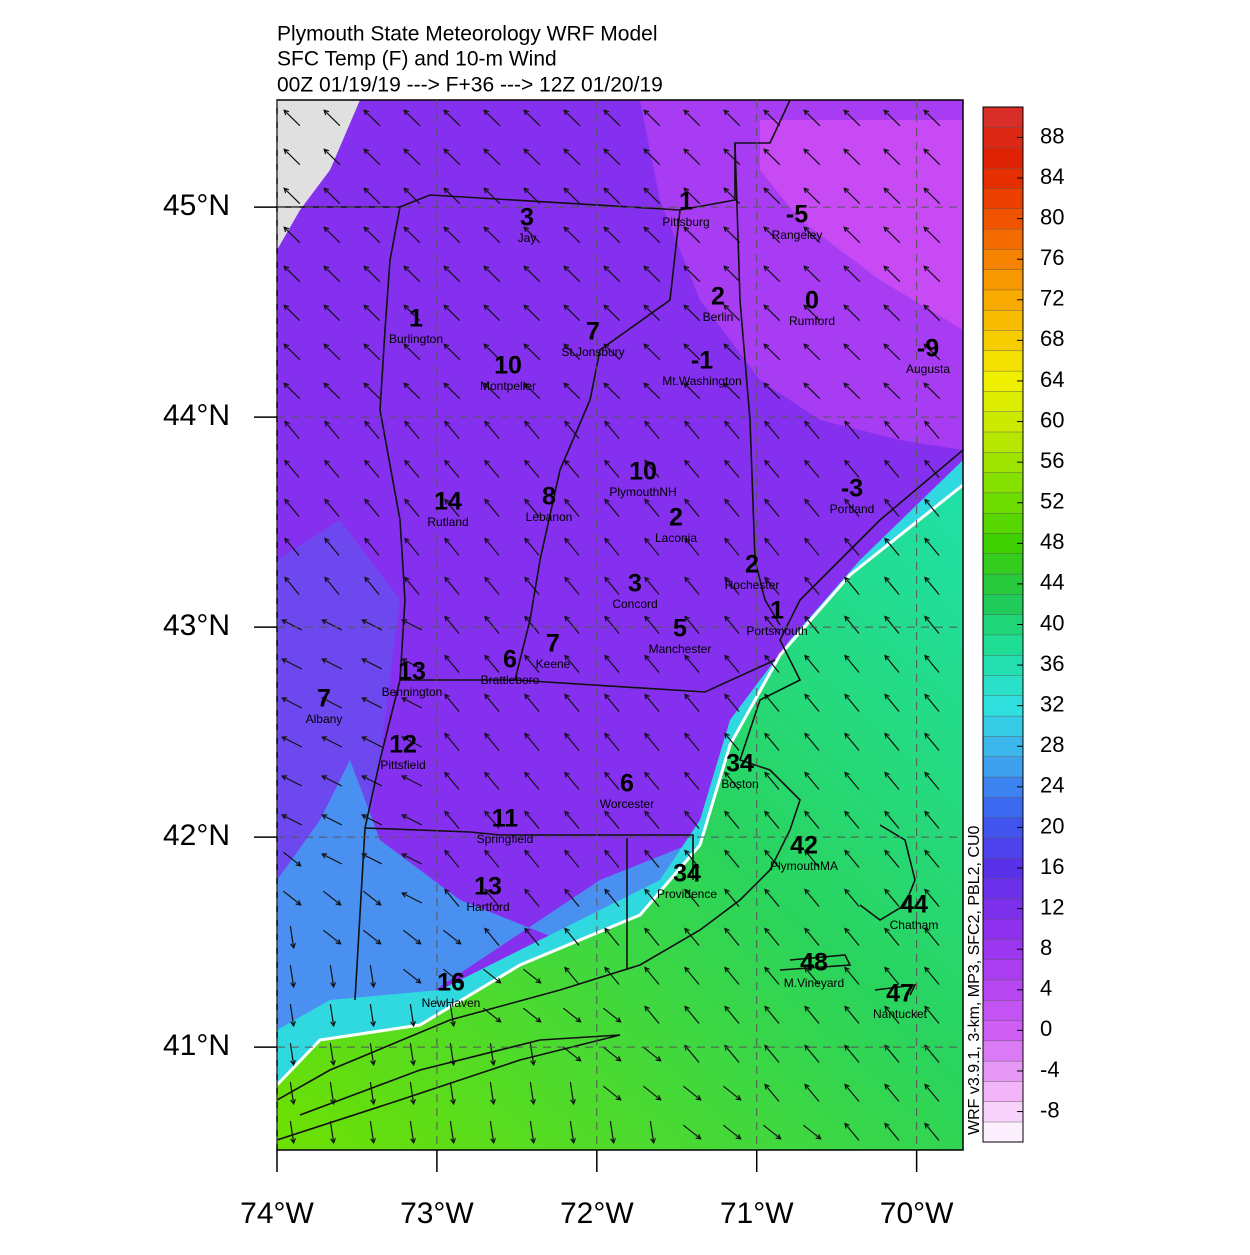 This screenshot has width=1250, height=1255. What do you see at coordinates (196, 205) in the screenshot?
I see `y-tick-label: 45°N` at bounding box center [196, 205].